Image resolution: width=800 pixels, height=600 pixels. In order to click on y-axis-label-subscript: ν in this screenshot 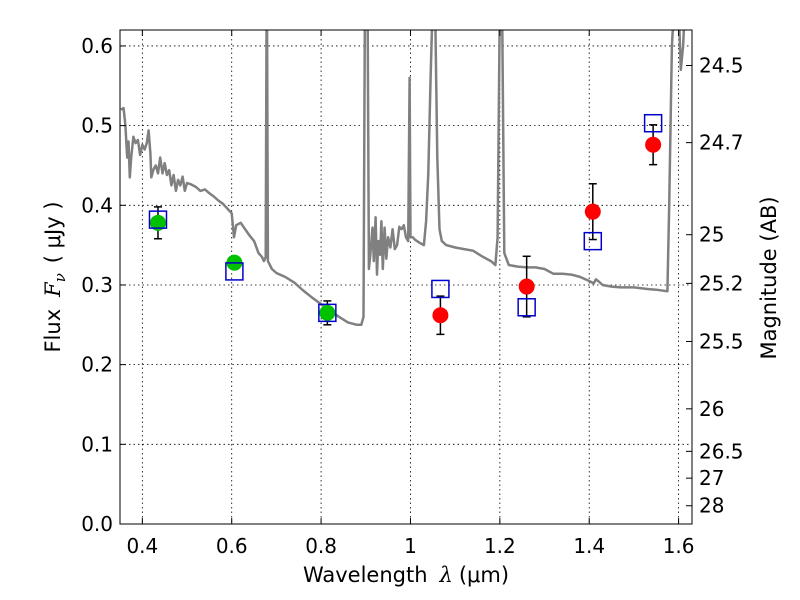, I will do `click(60, 277)`.